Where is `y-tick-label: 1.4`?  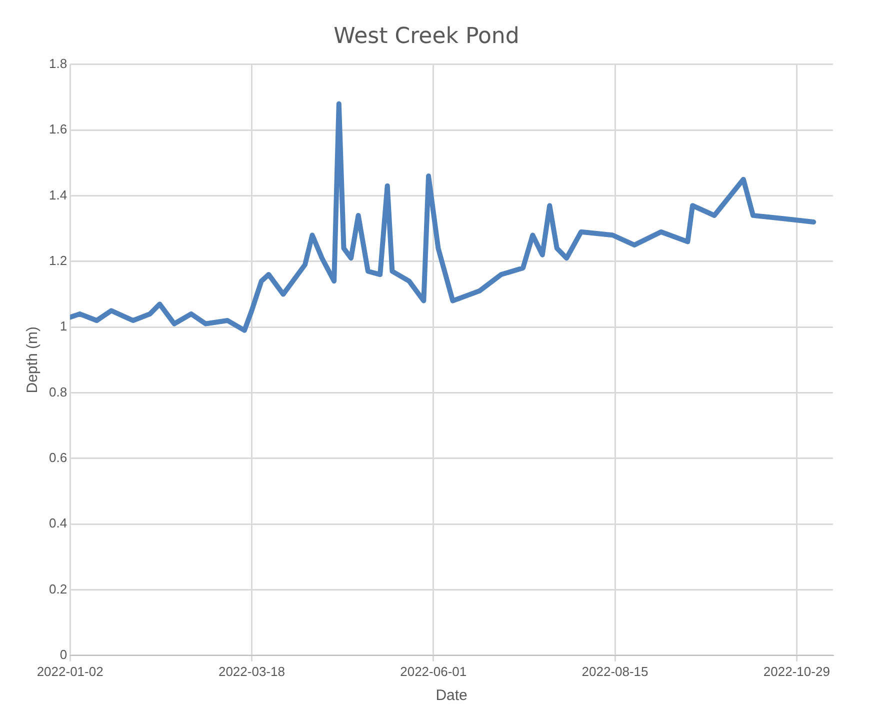
y-tick-label: 1.4 is located at coordinates (58, 194).